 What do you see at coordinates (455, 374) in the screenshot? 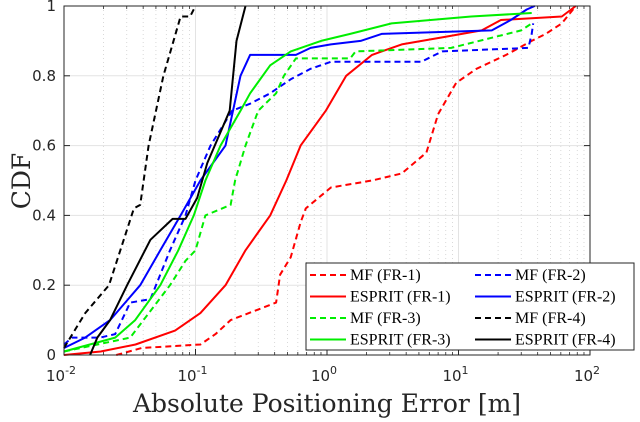
I see `x-tick-label: 10¹` at bounding box center [455, 374].